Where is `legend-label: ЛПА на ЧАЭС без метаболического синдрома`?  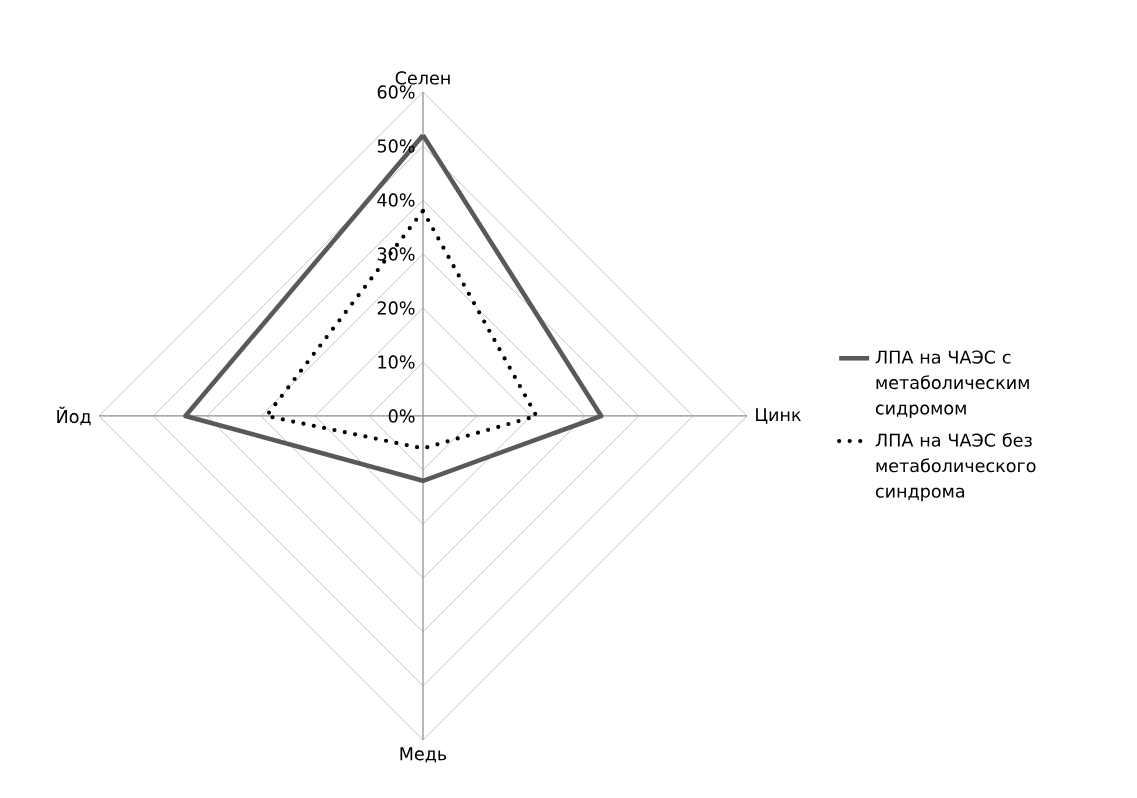
legend-label: ЛПА на ЧАЭС без метаболического синдрома is located at coordinates (955, 467).